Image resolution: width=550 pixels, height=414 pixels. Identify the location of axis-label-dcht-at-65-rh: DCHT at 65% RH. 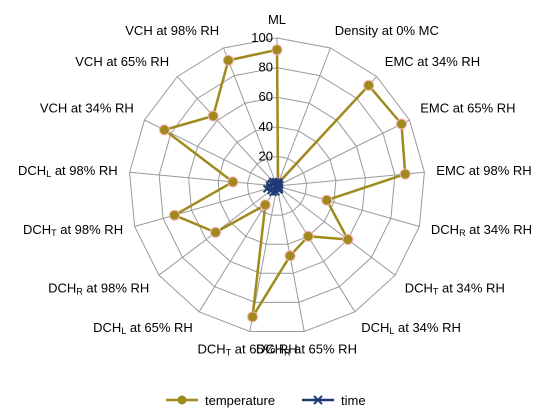
(248, 349).